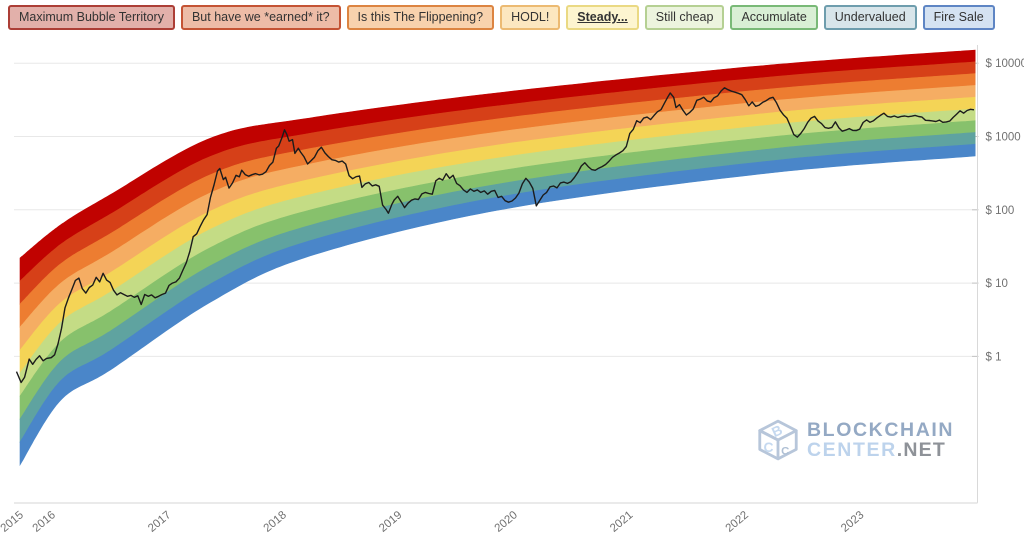  I want to click on legend-button-hodl: HODL!, so click(530, 17).